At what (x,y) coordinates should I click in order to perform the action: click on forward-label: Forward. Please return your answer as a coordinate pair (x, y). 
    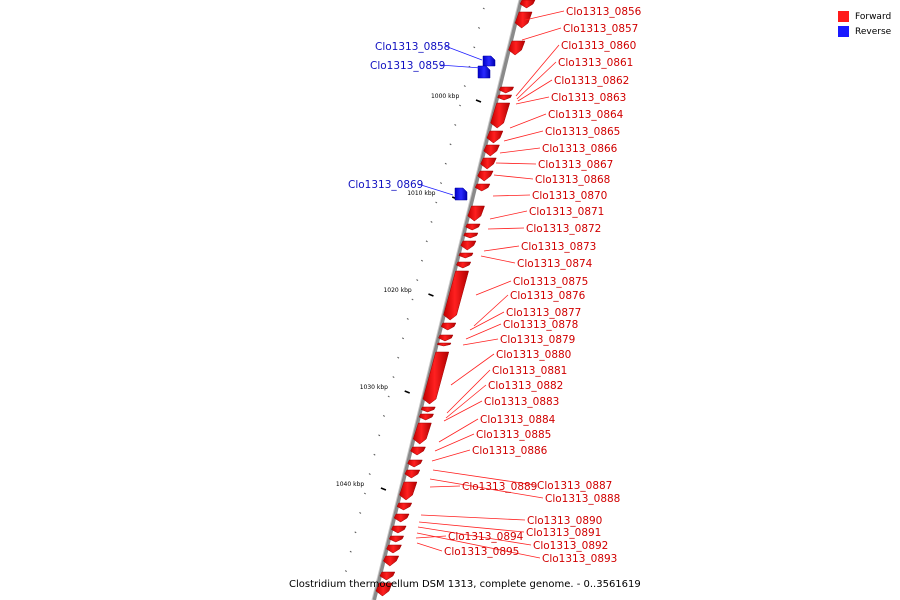
    Looking at the image, I should click on (873, 16).